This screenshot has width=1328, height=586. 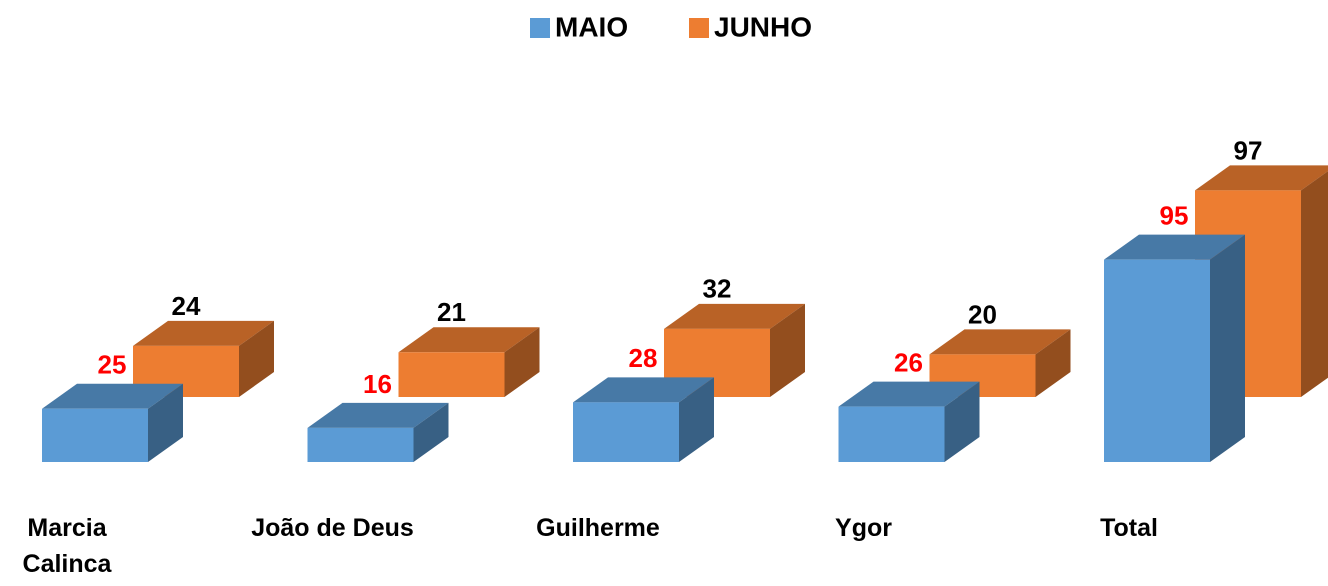 What do you see at coordinates (1174, 216) in the screenshot?
I see `data-label: 95` at bounding box center [1174, 216].